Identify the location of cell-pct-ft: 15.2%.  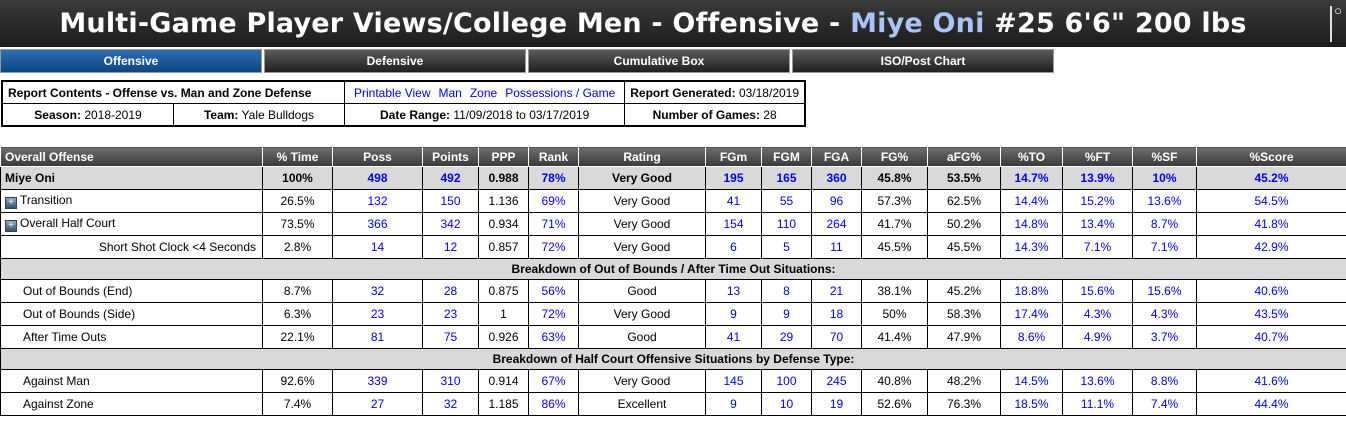
(1097, 201).